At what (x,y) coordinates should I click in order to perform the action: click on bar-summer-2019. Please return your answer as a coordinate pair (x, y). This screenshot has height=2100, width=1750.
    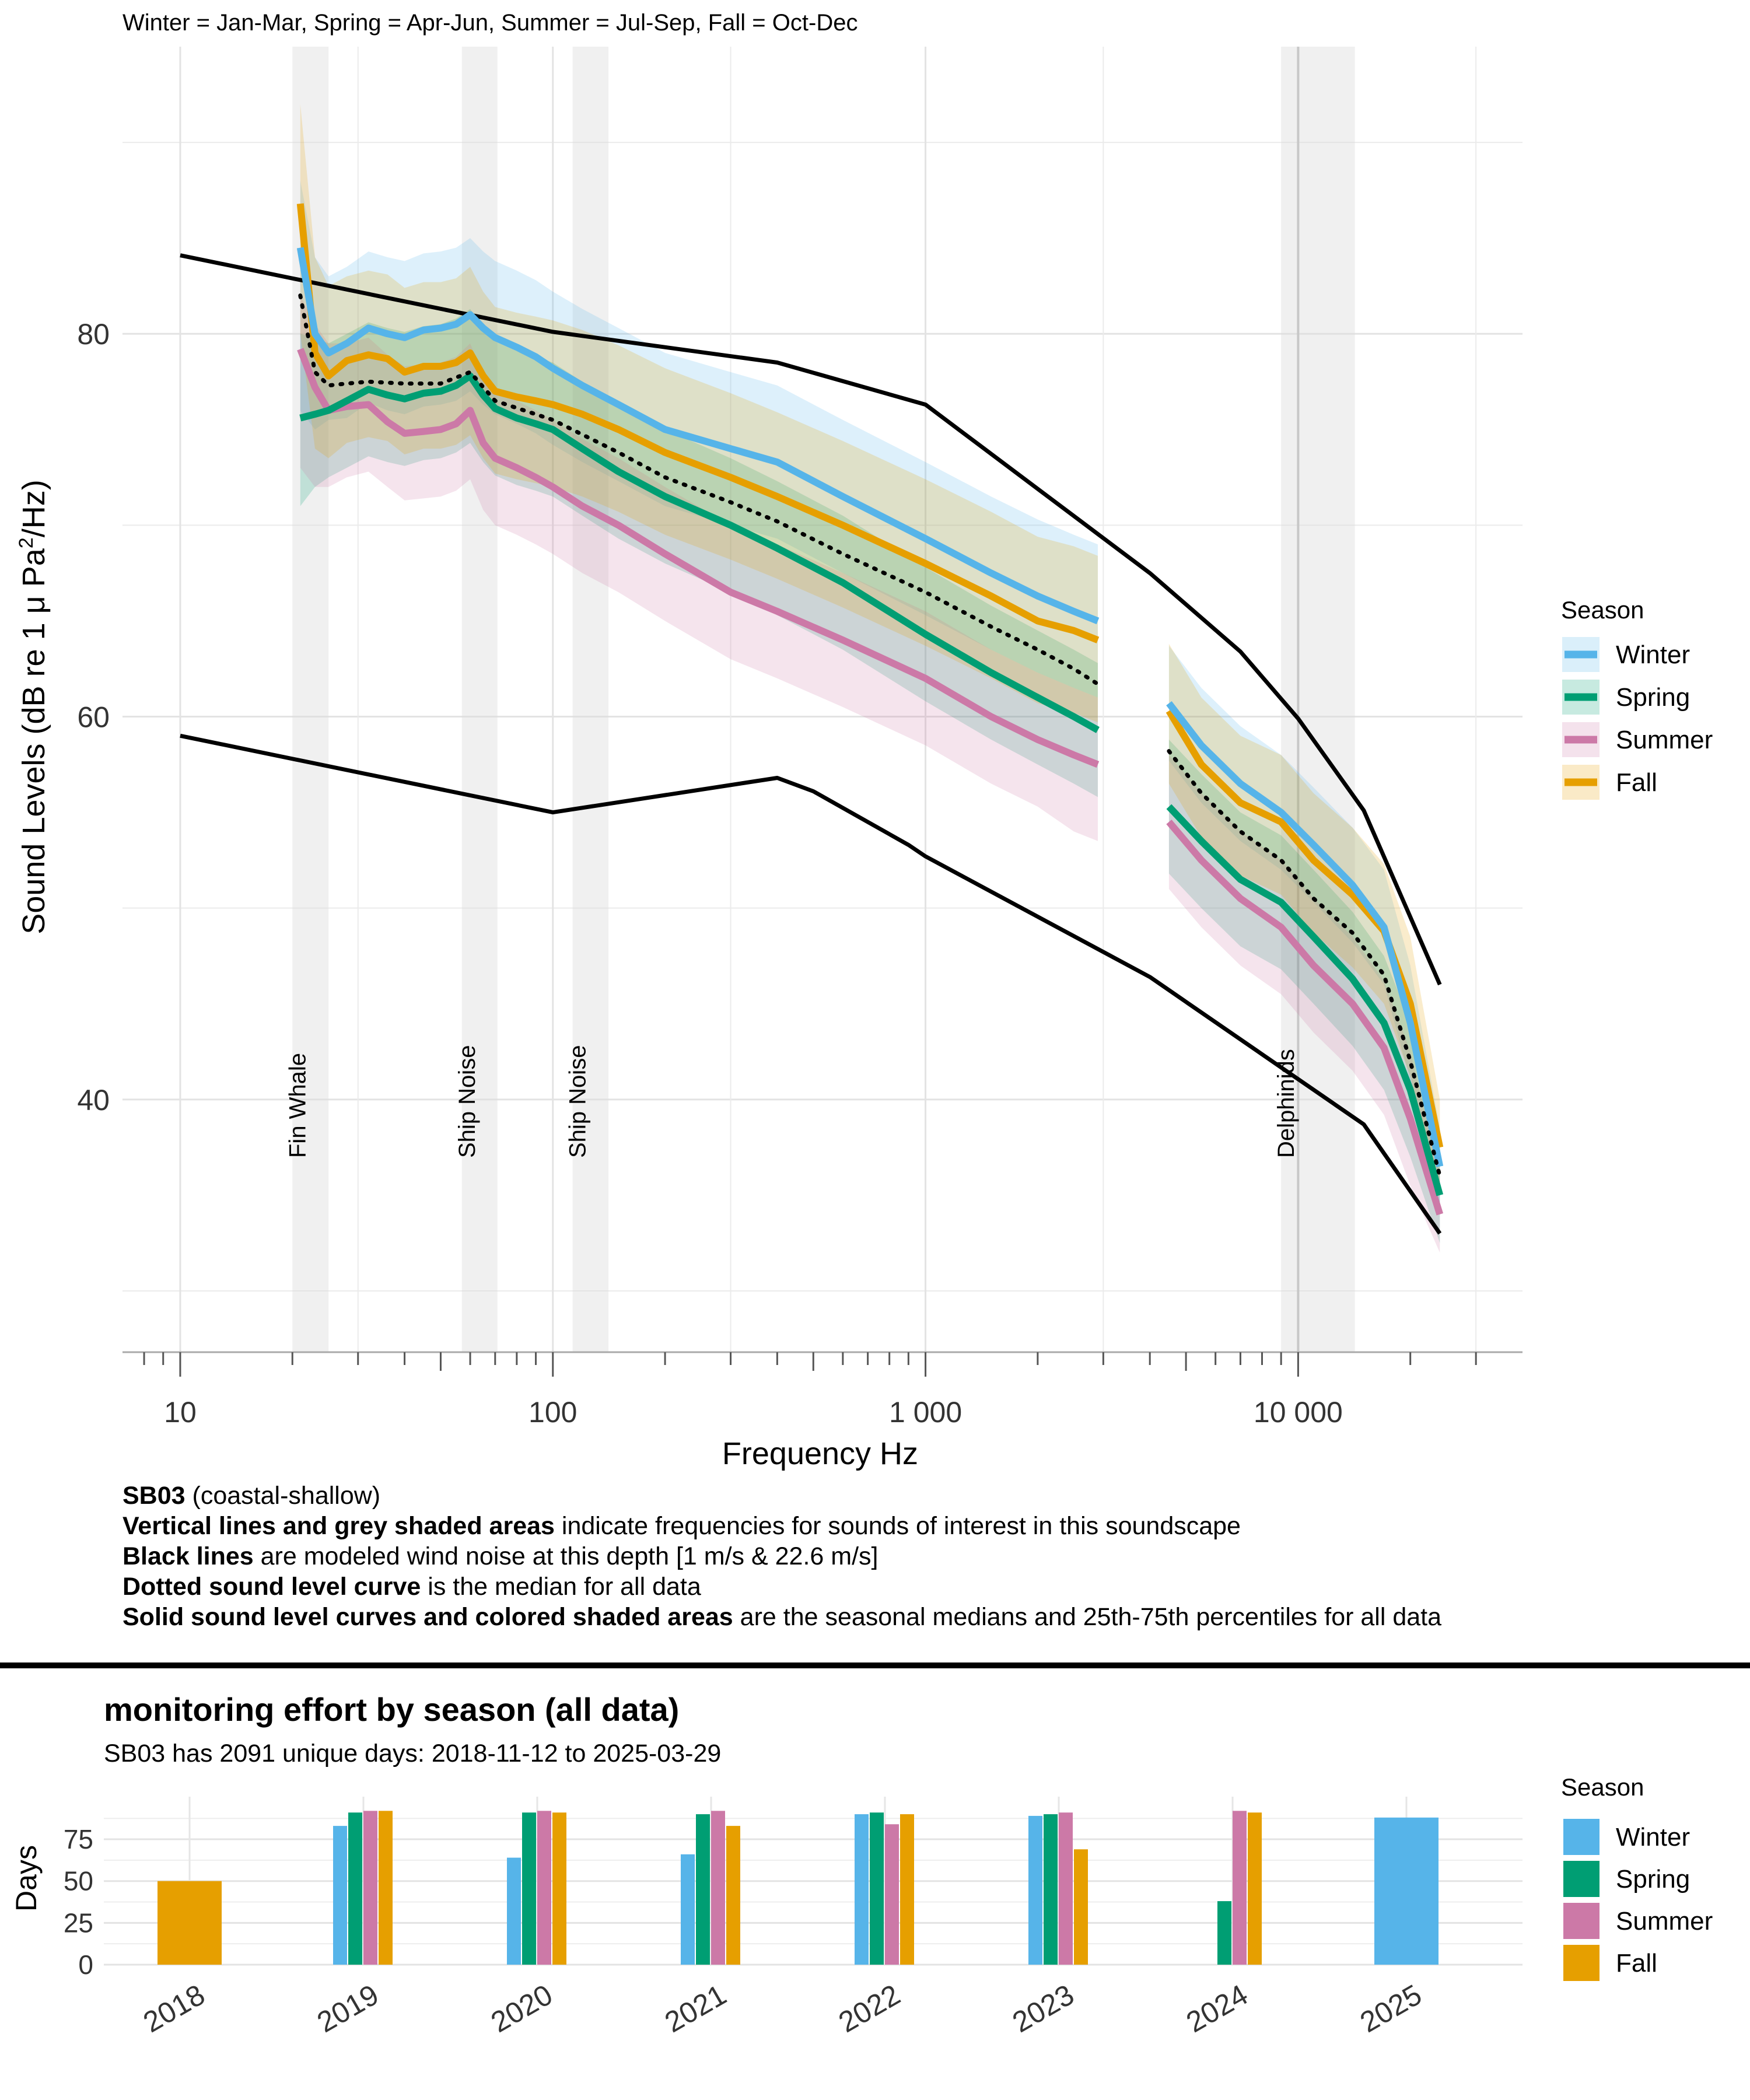
    Looking at the image, I should click on (370, 1888).